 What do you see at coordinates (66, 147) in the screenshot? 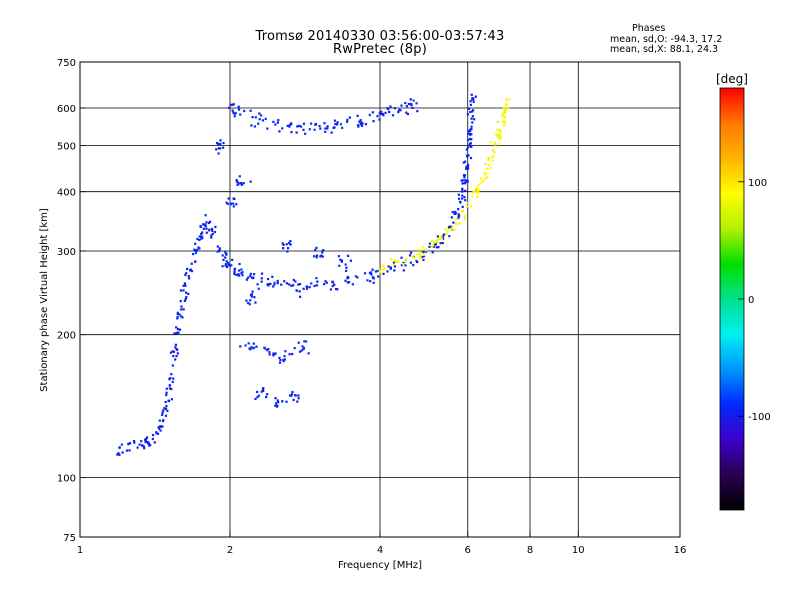
I see `y-tick-label: 500` at bounding box center [66, 147].